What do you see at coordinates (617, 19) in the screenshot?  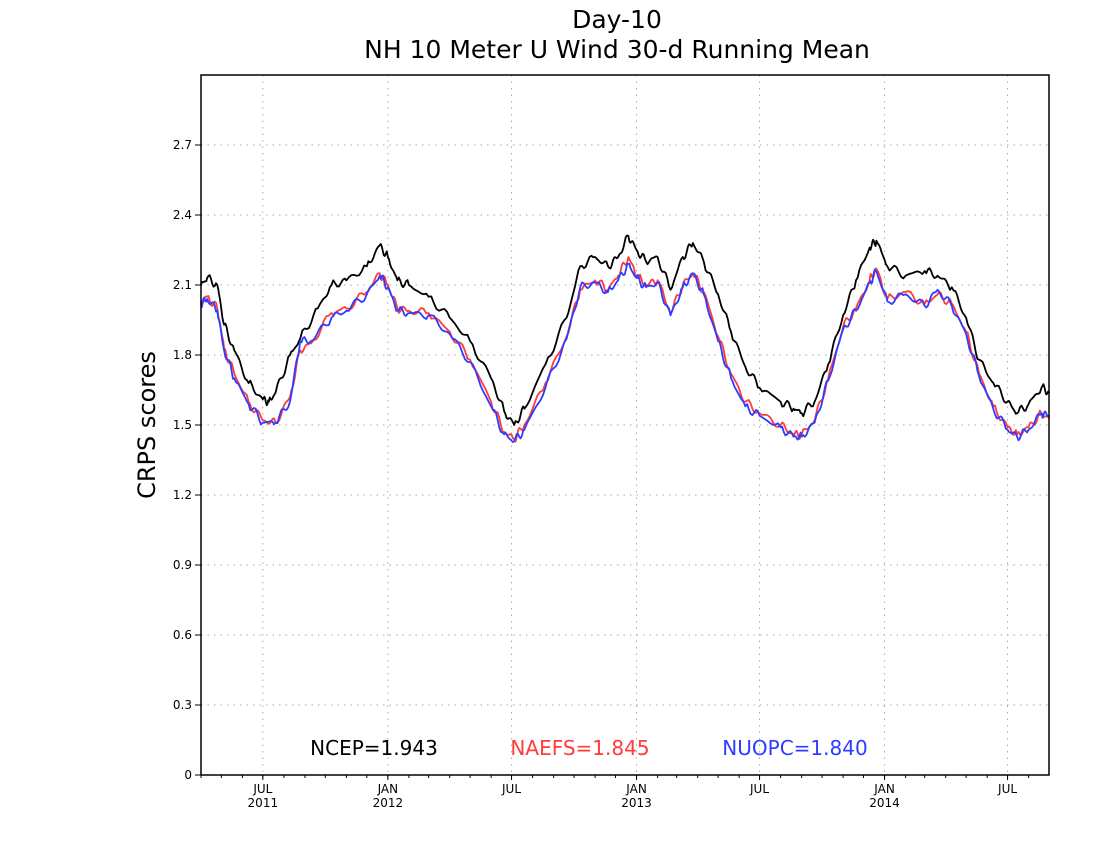 I see `chart-title: Day-10` at bounding box center [617, 19].